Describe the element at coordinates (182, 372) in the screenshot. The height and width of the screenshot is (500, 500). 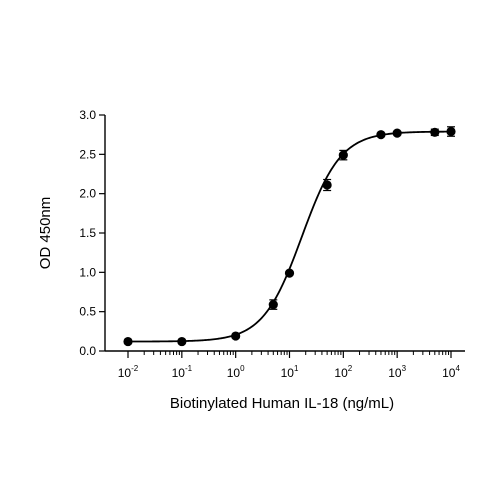
I see `x-tick-label: 10⁻¹` at that location.